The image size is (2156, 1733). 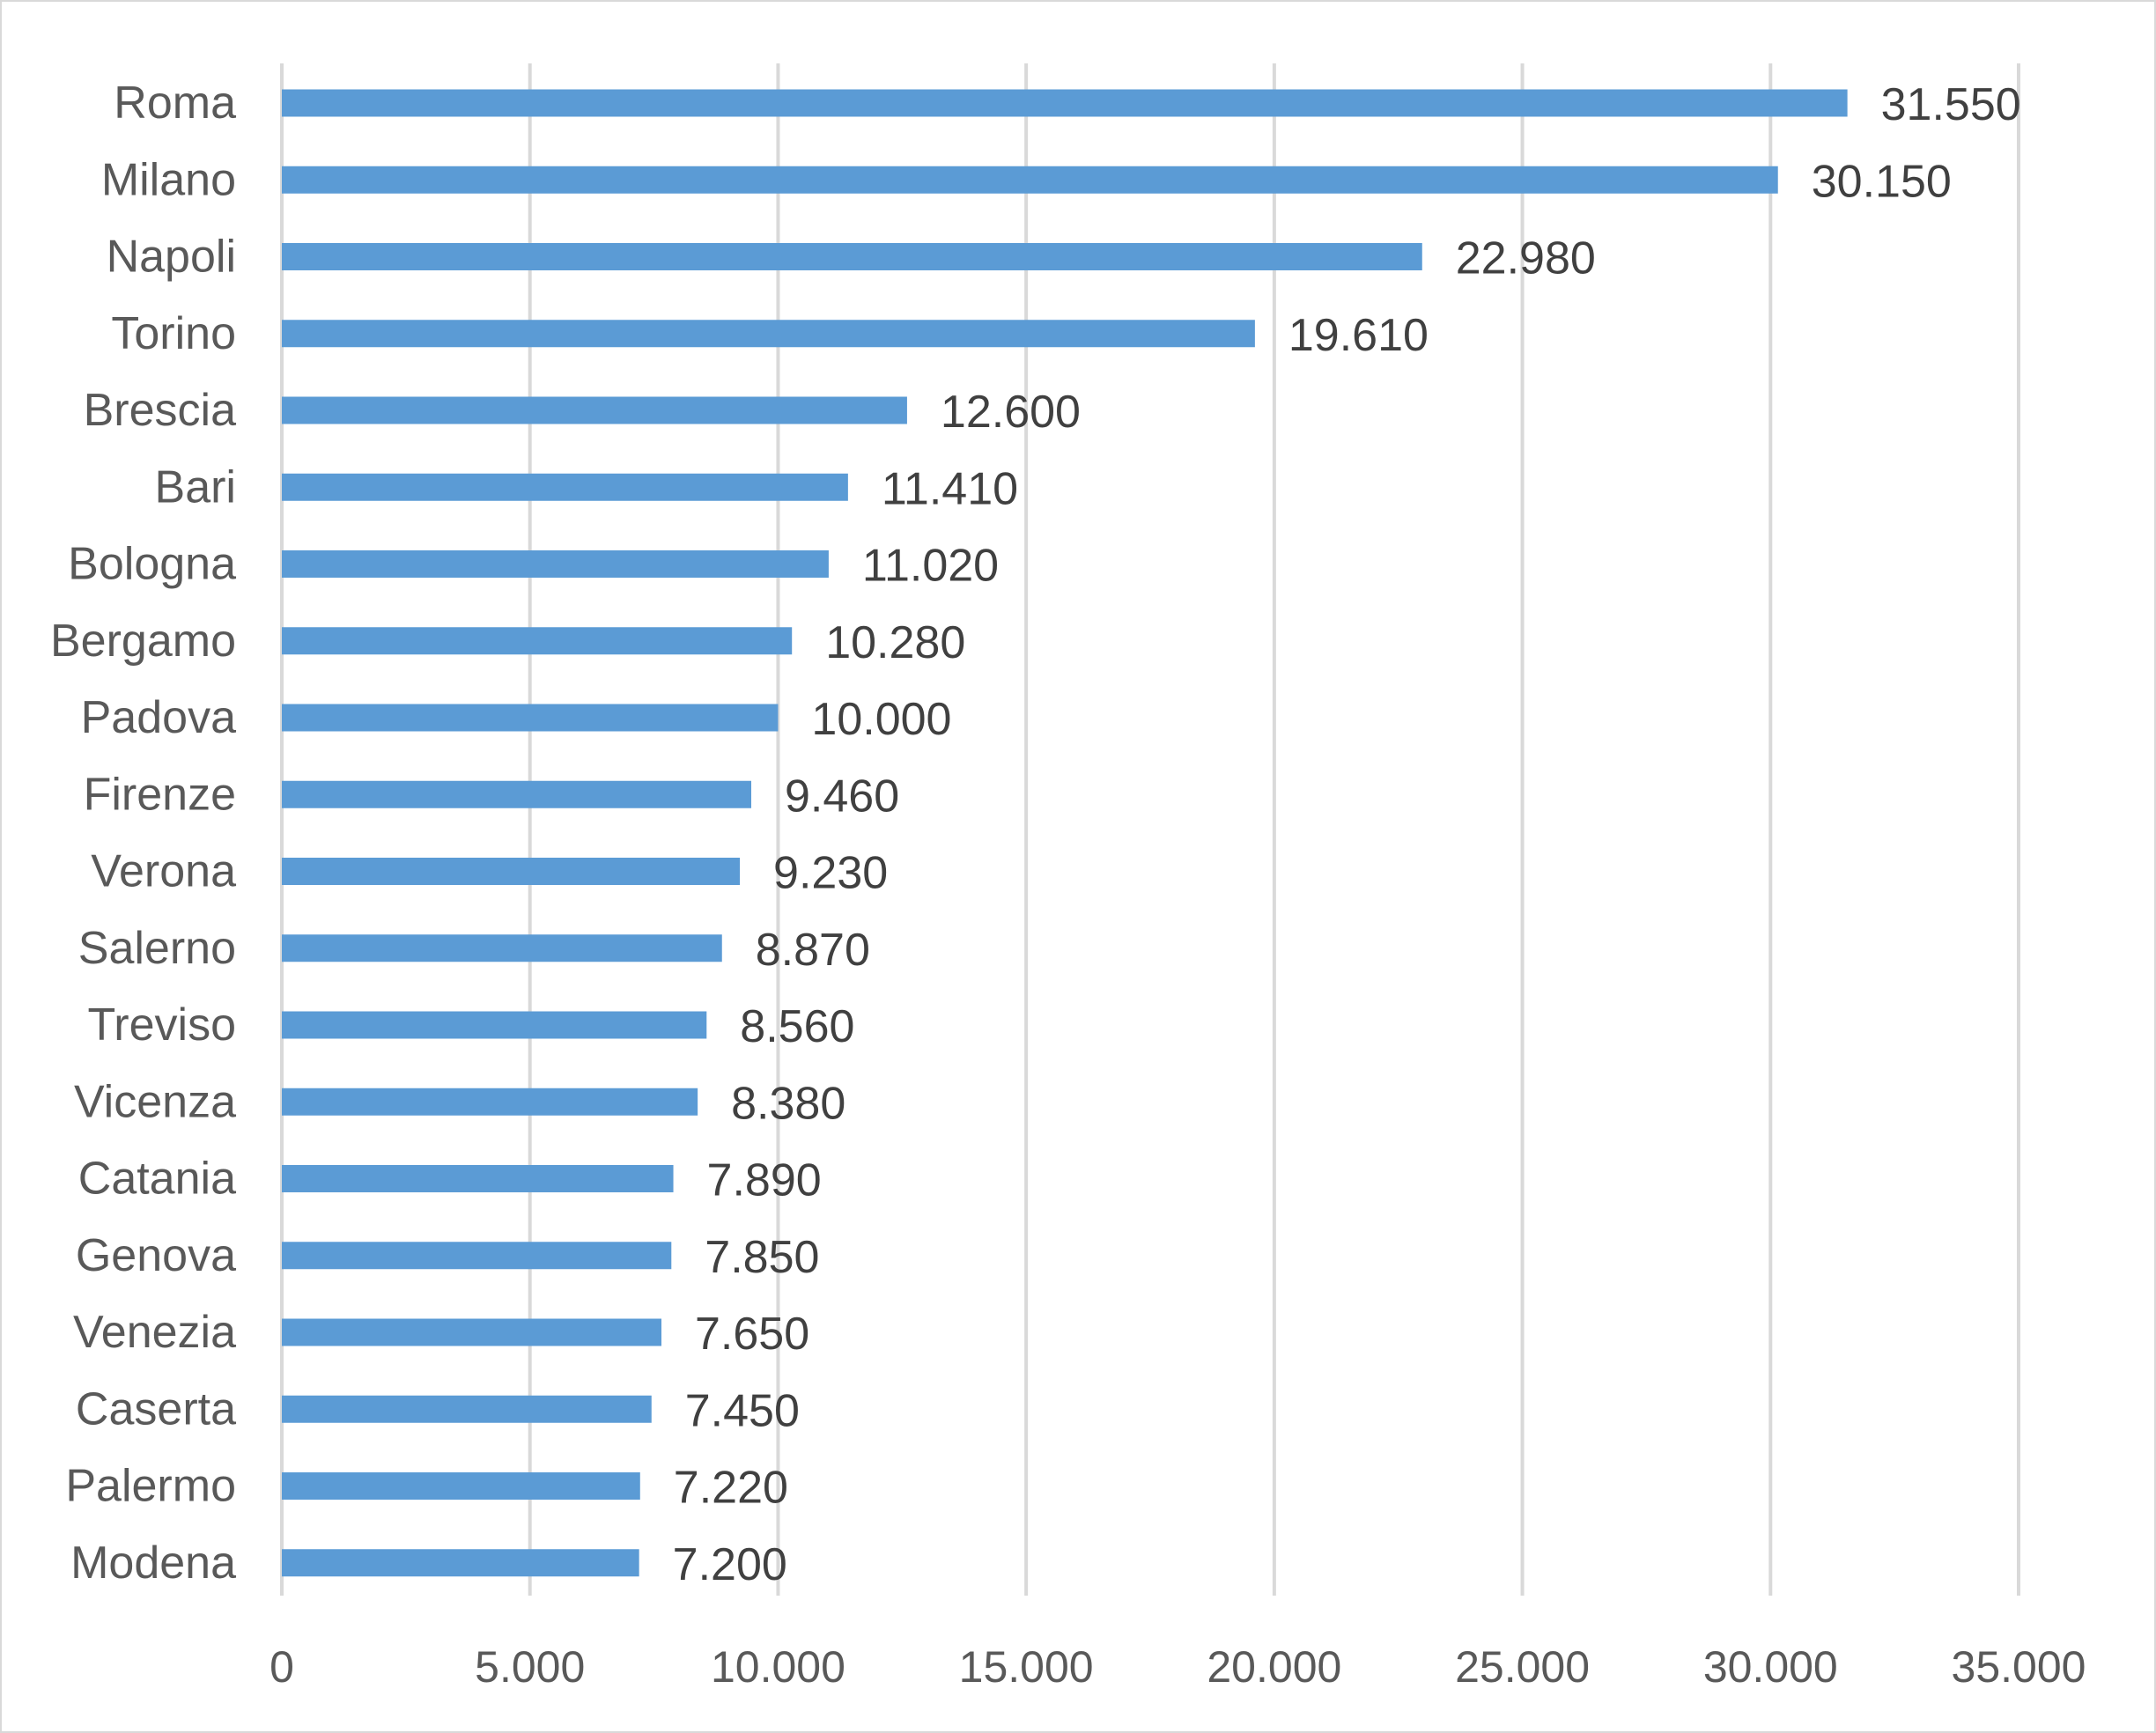 What do you see at coordinates (143, 641) in the screenshot?
I see `category-label: Bergamo` at bounding box center [143, 641].